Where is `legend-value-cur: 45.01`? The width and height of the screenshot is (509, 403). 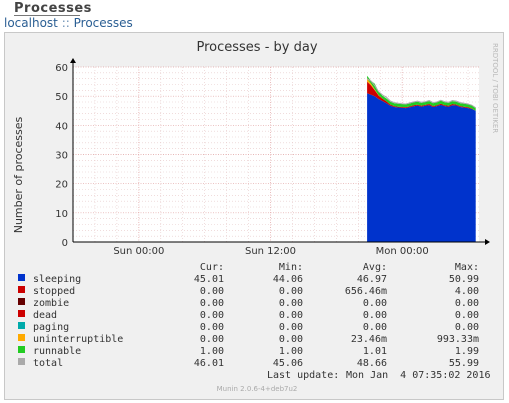 legend-value-cur: 45.01 is located at coordinates (209, 279).